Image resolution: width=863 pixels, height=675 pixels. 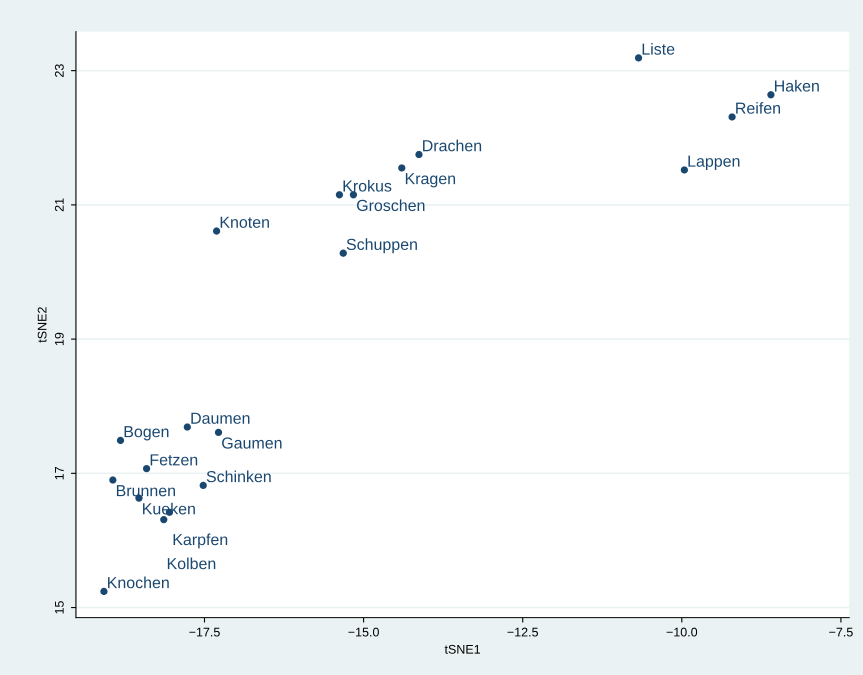 I want to click on y-tick-label: 19, so click(x=59, y=339).